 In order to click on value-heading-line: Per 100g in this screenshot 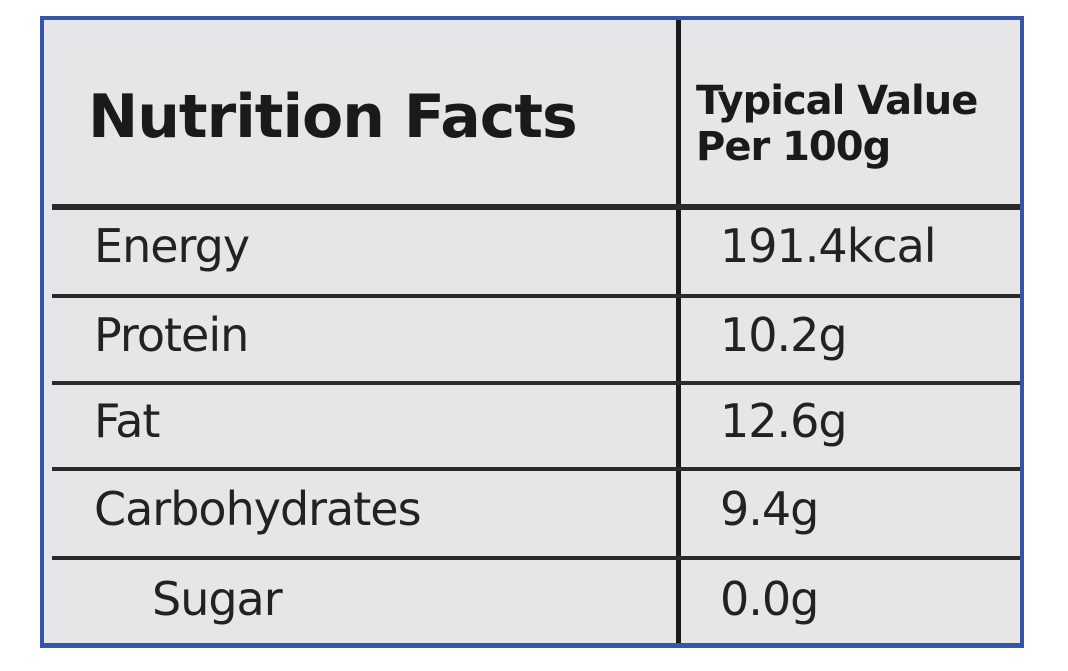, I will do `click(793, 147)`.